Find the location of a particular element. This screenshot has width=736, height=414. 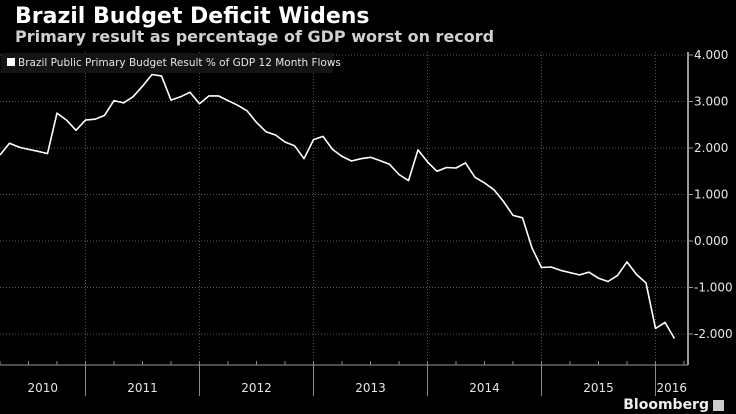

y-tick-label: 2.000 is located at coordinates (711, 148).